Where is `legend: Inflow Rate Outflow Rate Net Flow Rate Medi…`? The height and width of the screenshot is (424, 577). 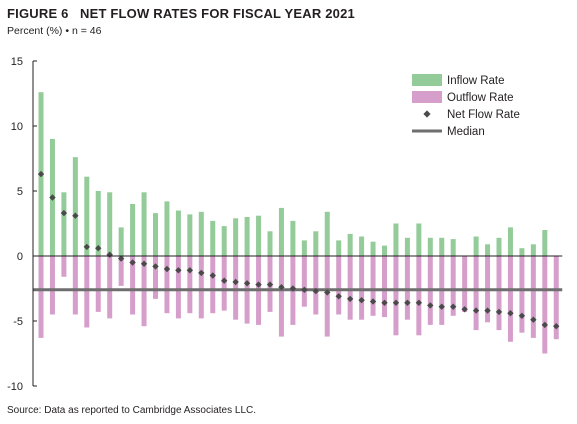 legend: Inflow Rate Outflow Rate Net Flow Rate Medi… is located at coordinates (466, 106).